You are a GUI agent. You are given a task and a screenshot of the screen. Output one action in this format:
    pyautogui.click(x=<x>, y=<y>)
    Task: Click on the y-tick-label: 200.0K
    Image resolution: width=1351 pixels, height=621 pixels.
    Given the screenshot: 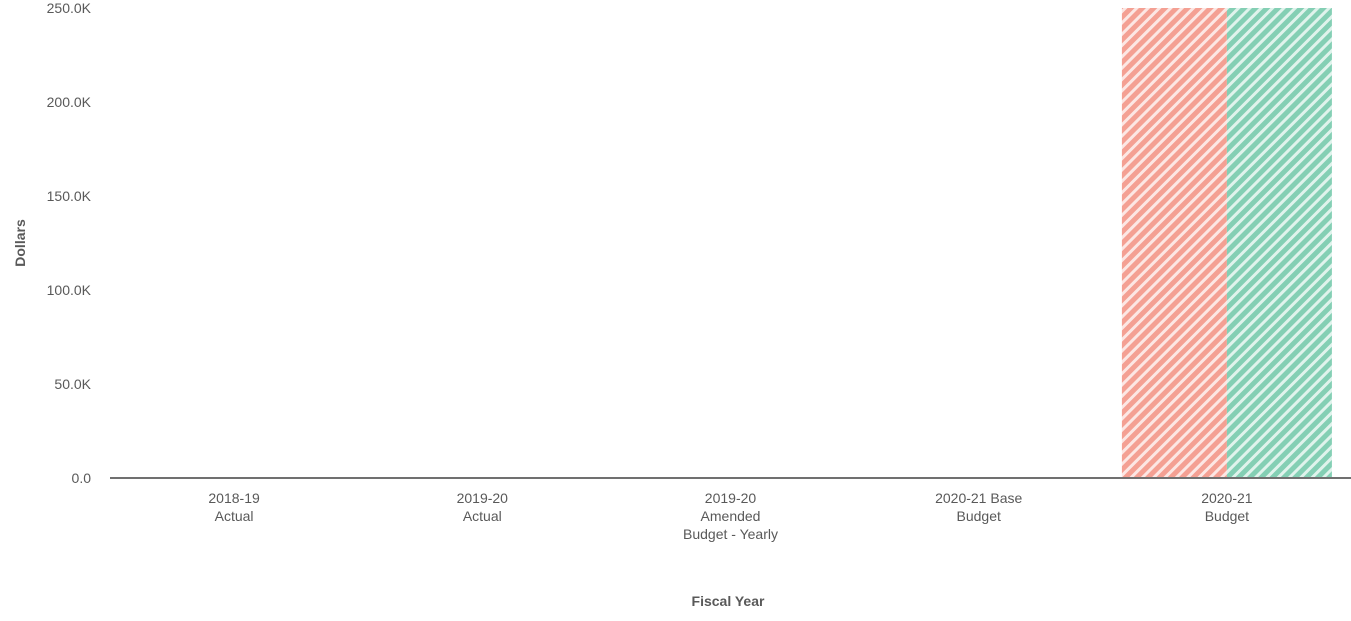 What is the action you would take?
    pyautogui.click(x=69, y=102)
    